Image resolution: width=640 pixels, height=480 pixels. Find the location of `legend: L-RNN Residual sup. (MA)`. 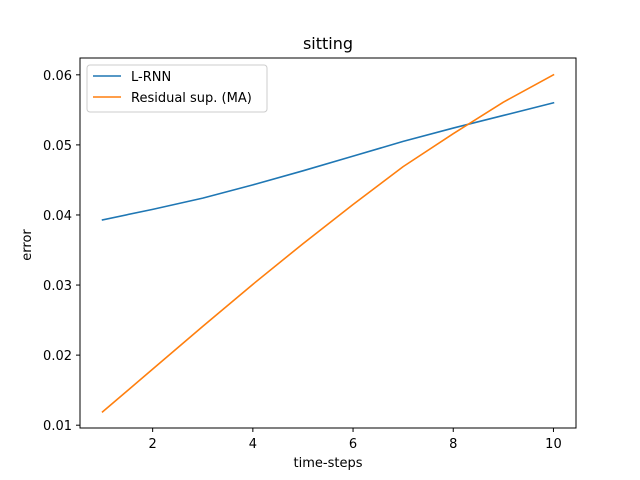

legend: L-RNN Residual sup. (MA) is located at coordinates (177, 88).